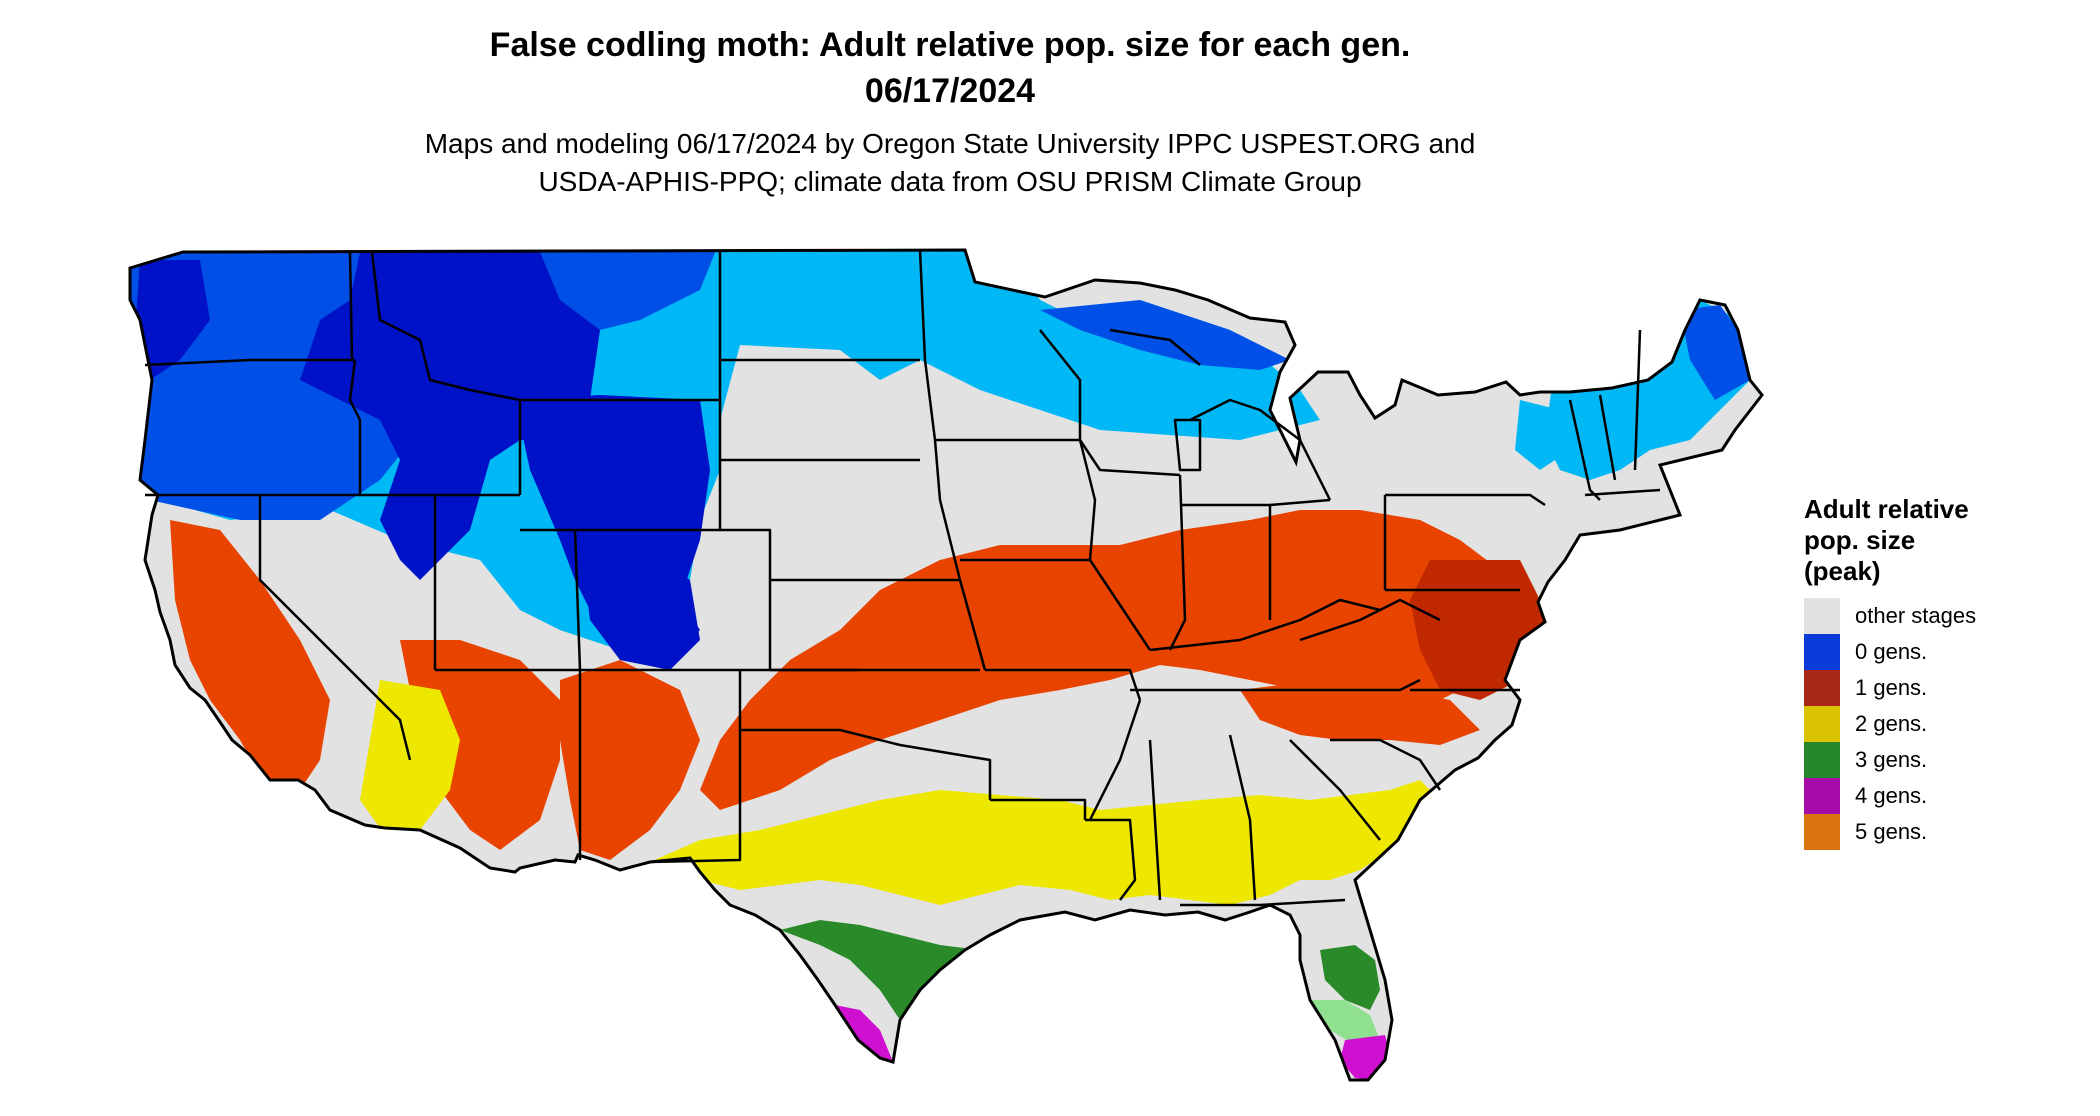 The height and width of the screenshot is (1116, 2100). I want to click on border-sd-ia, so click(937, 470).